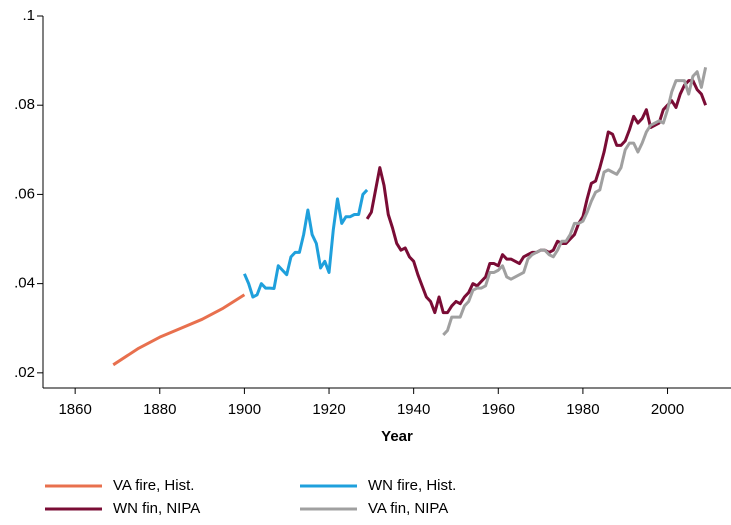  What do you see at coordinates (24, 193) in the screenshot?
I see `y-tick-label: .06` at bounding box center [24, 193].